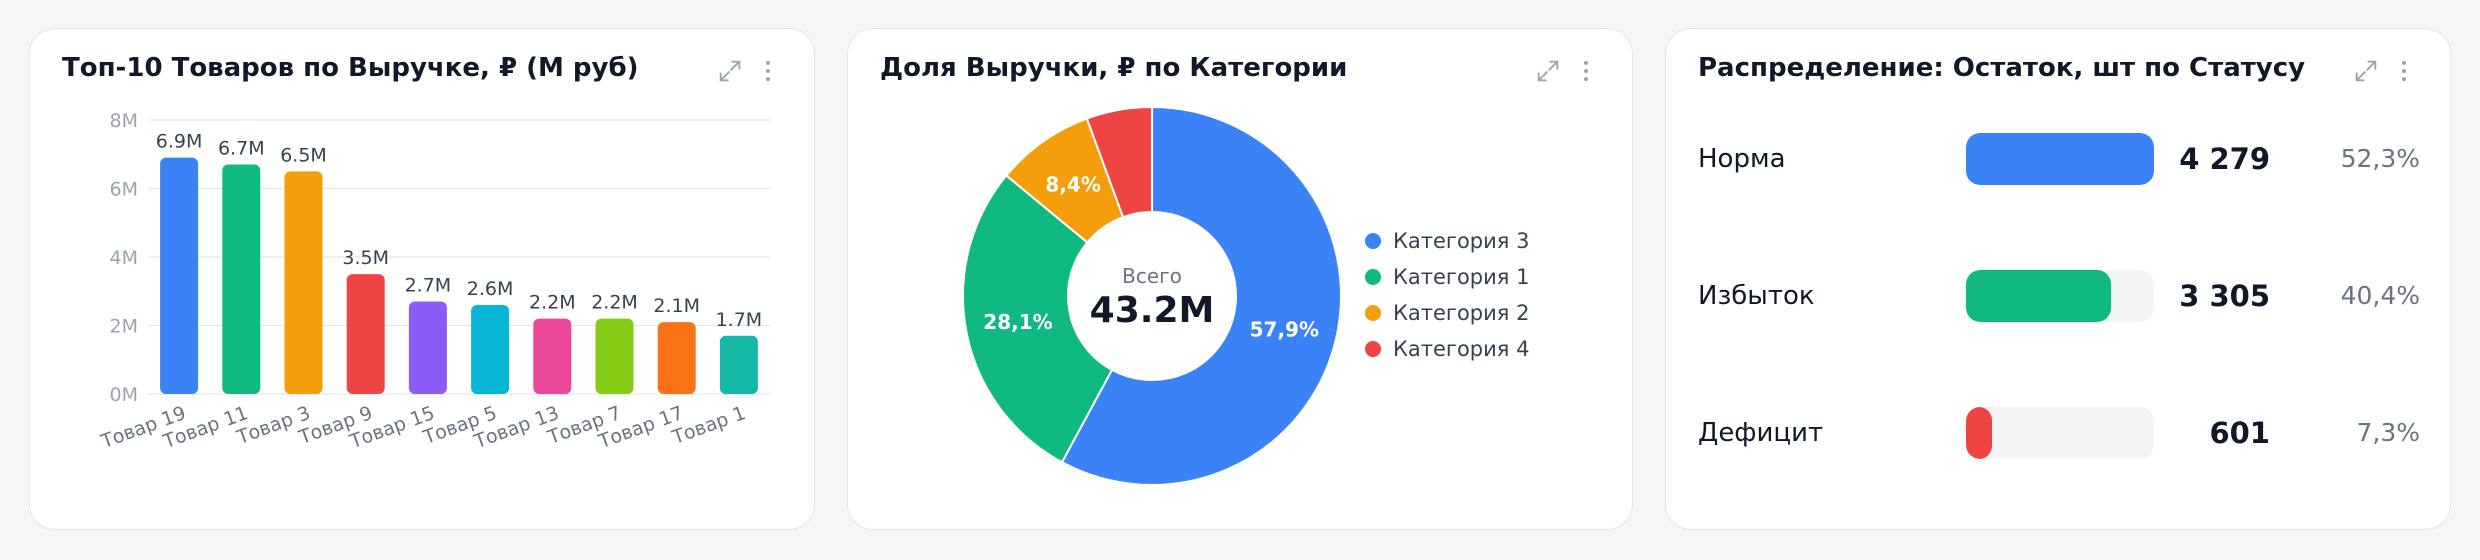 The width and height of the screenshot is (2480, 560). Describe the element at coordinates (1761, 433) in the screenshot. I see `status-label: Дефицит` at that location.